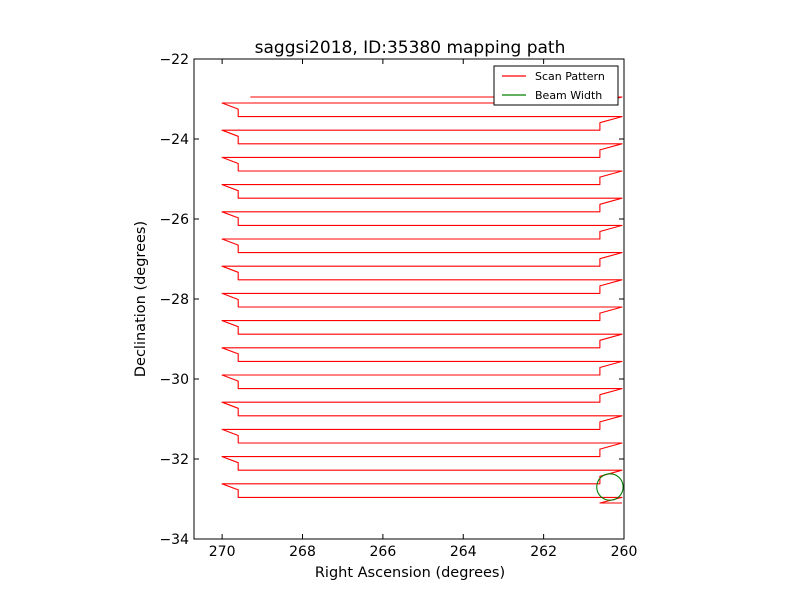 This screenshot has width=800, height=600. What do you see at coordinates (383, 552) in the screenshot?
I see `x-tick-label: 266` at bounding box center [383, 552].